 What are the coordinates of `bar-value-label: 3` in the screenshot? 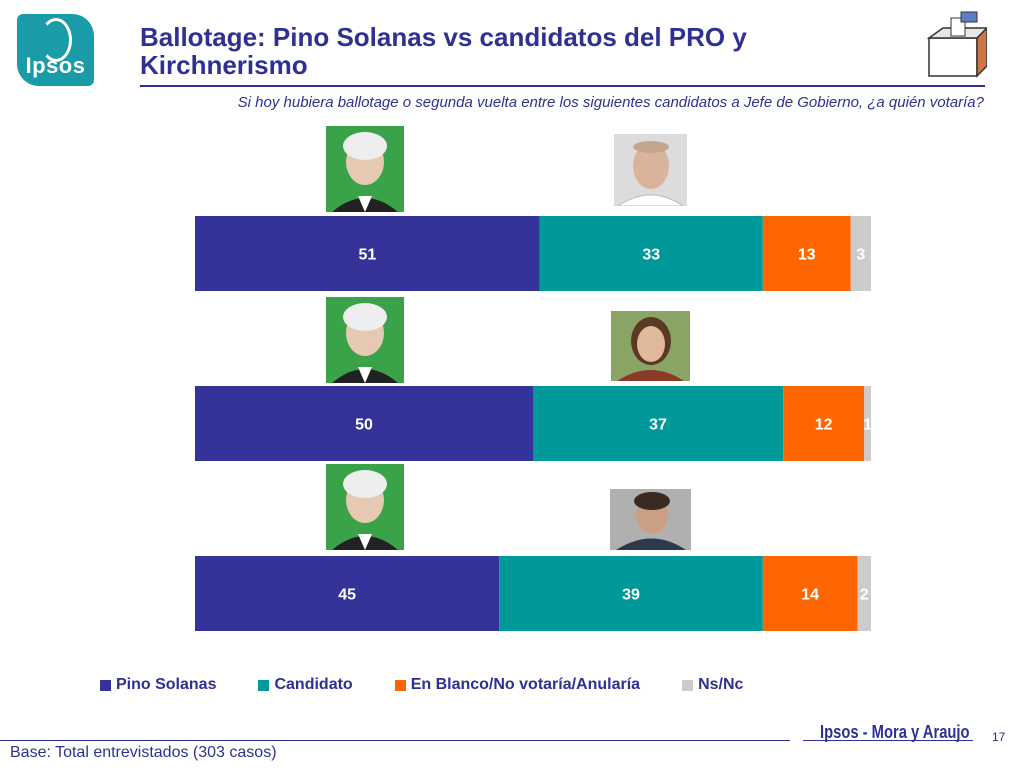 It's located at (860, 255).